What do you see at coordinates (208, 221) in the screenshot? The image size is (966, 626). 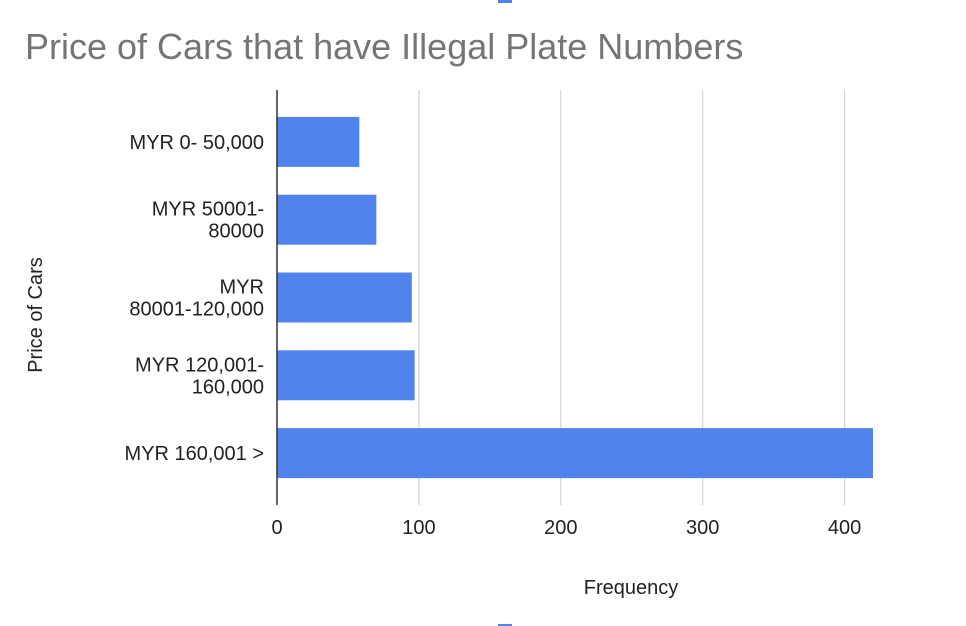 I see `y-tick-label: MYR 50001-80000` at bounding box center [208, 221].